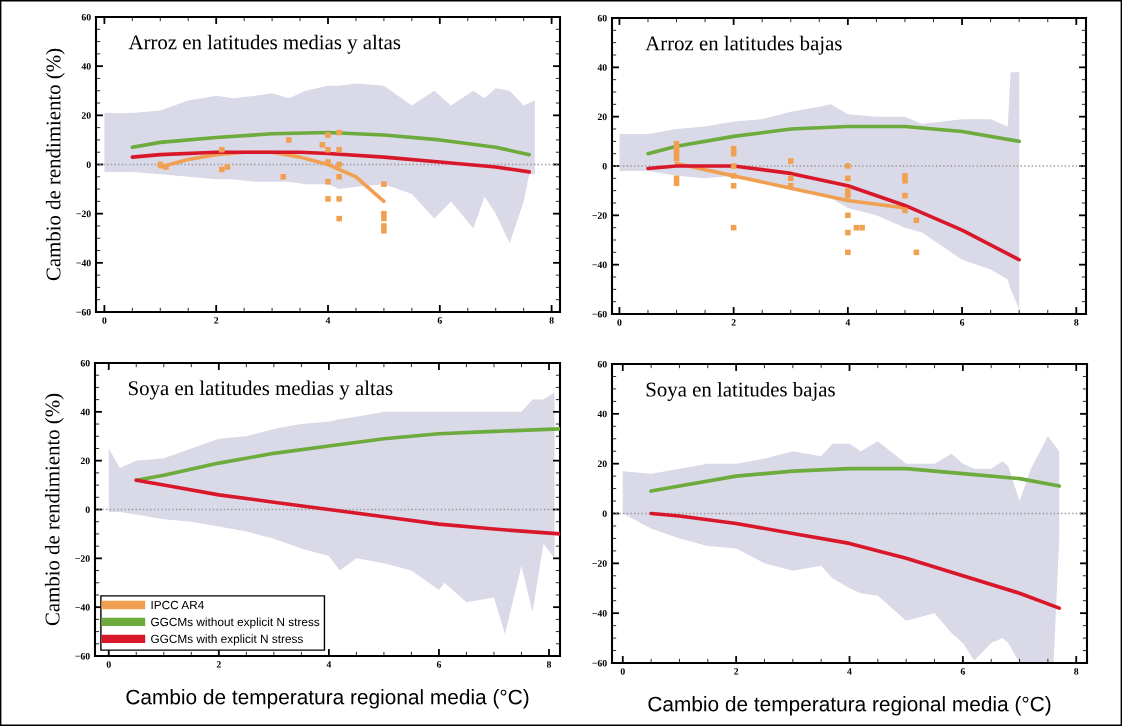 This screenshot has width=1122, height=726. I want to click on text: Soya en latitudes bajas, so click(740, 391).